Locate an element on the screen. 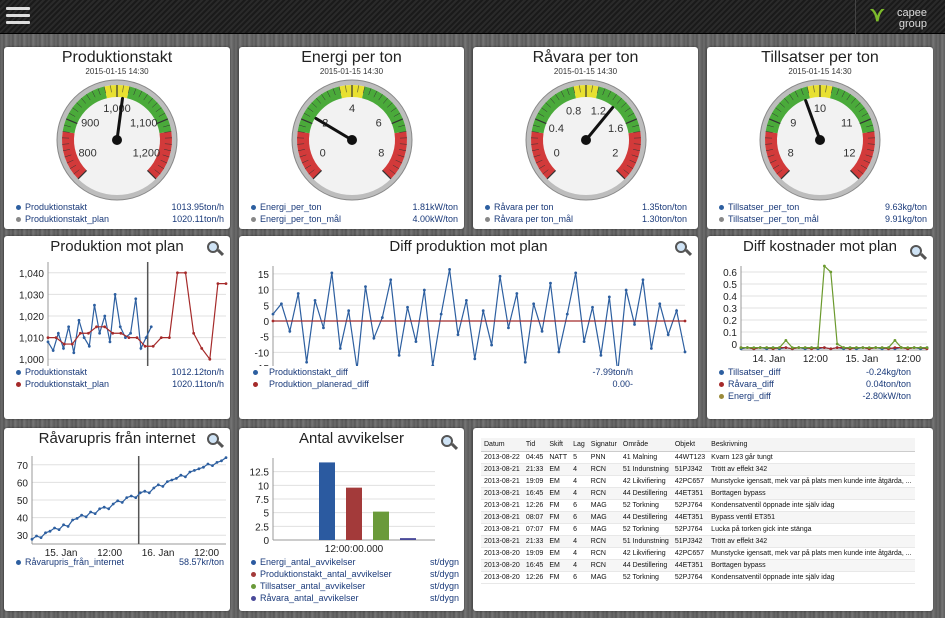 This screenshot has height=618, width=945. gauge-tick-label: 900 is located at coordinates (90, 123).